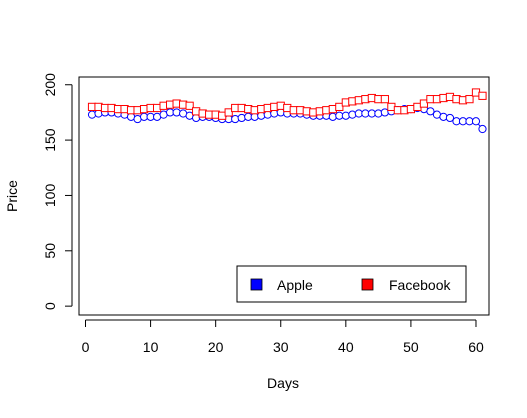 This screenshot has height=418, width=527. What do you see at coordinates (476, 347) in the screenshot?
I see `x-tick-label: 60` at bounding box center [476, 347].